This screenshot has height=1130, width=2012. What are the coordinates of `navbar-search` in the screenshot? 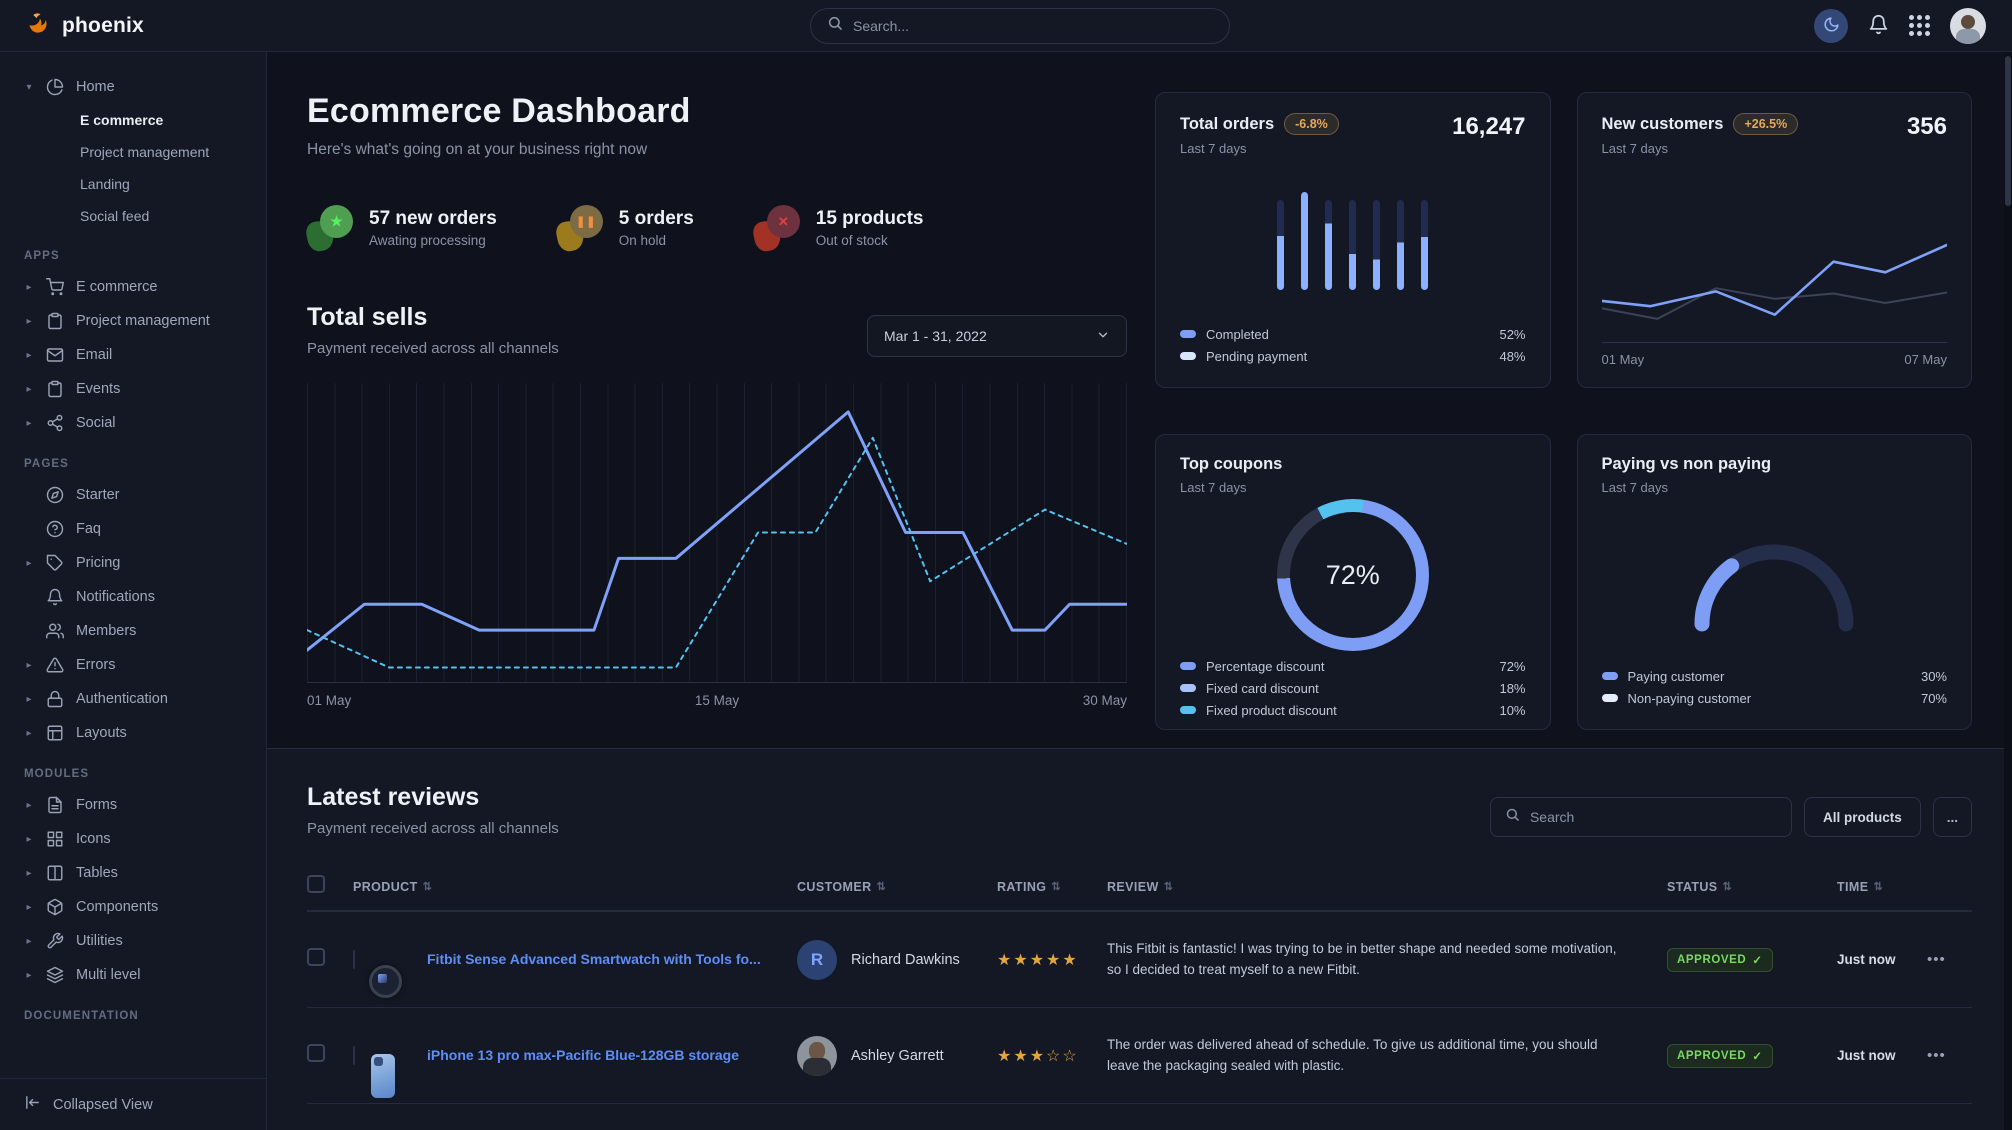 It's located at (1020, 25).